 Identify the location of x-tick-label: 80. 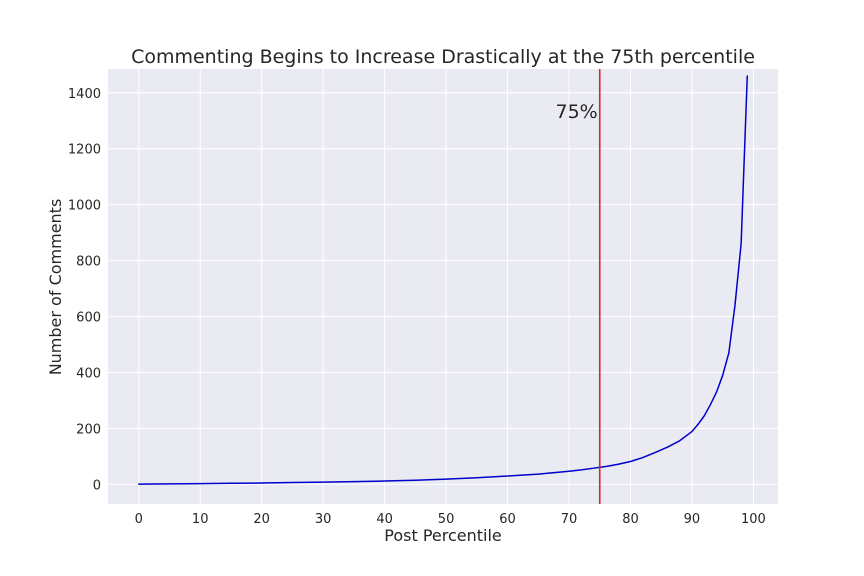
(630, 519).